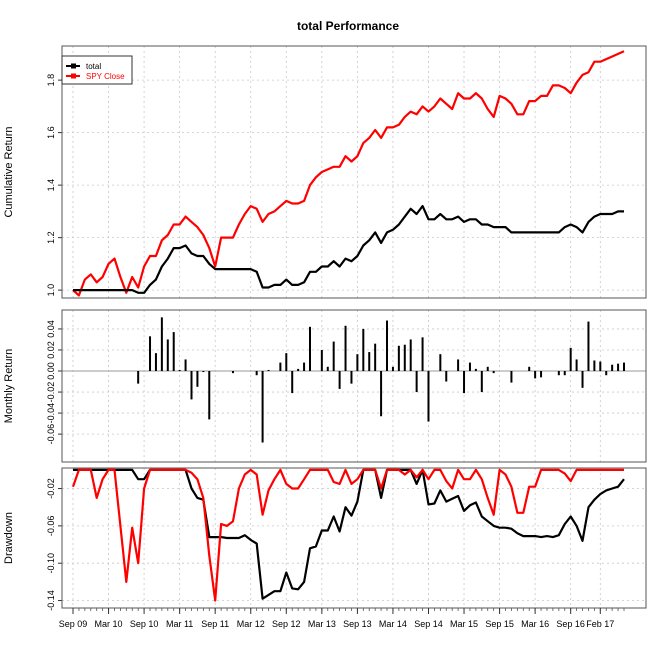  I want to click on x-tick-label: Sep 16, so click(570, 624).